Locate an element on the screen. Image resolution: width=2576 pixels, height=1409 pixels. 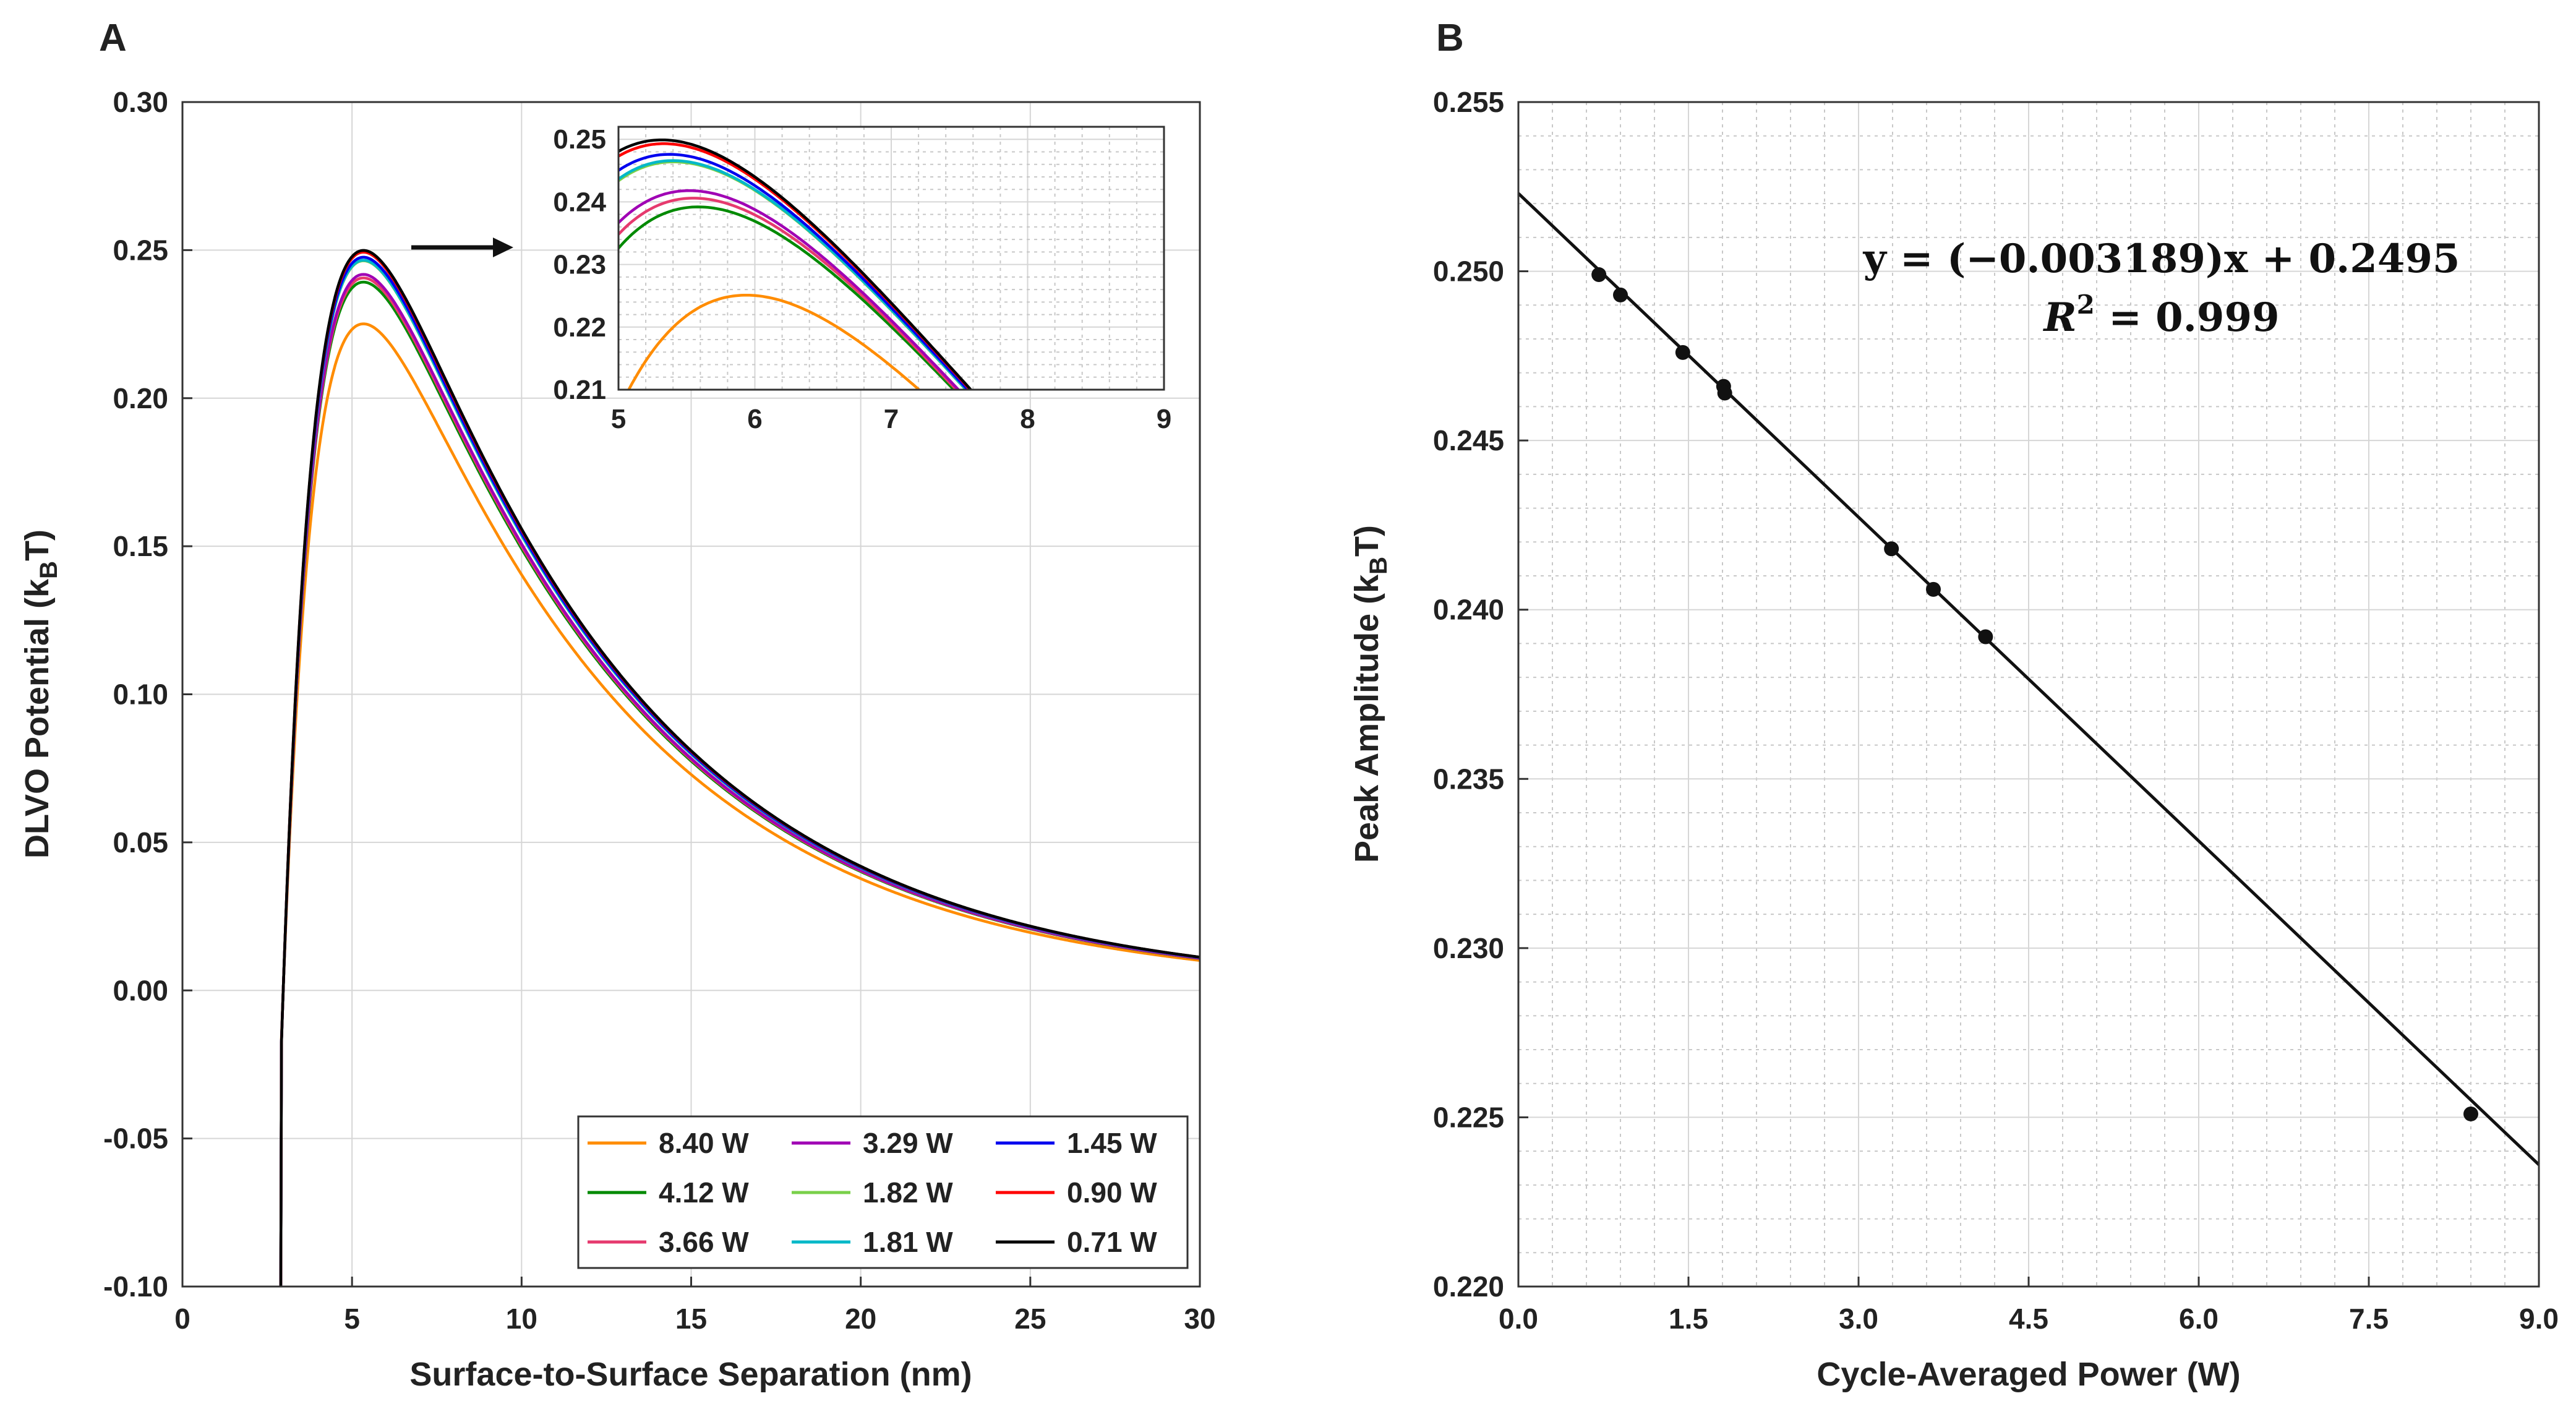
panel-b-y-tick-label: 0.250 is located at coordinates (1468, 271).